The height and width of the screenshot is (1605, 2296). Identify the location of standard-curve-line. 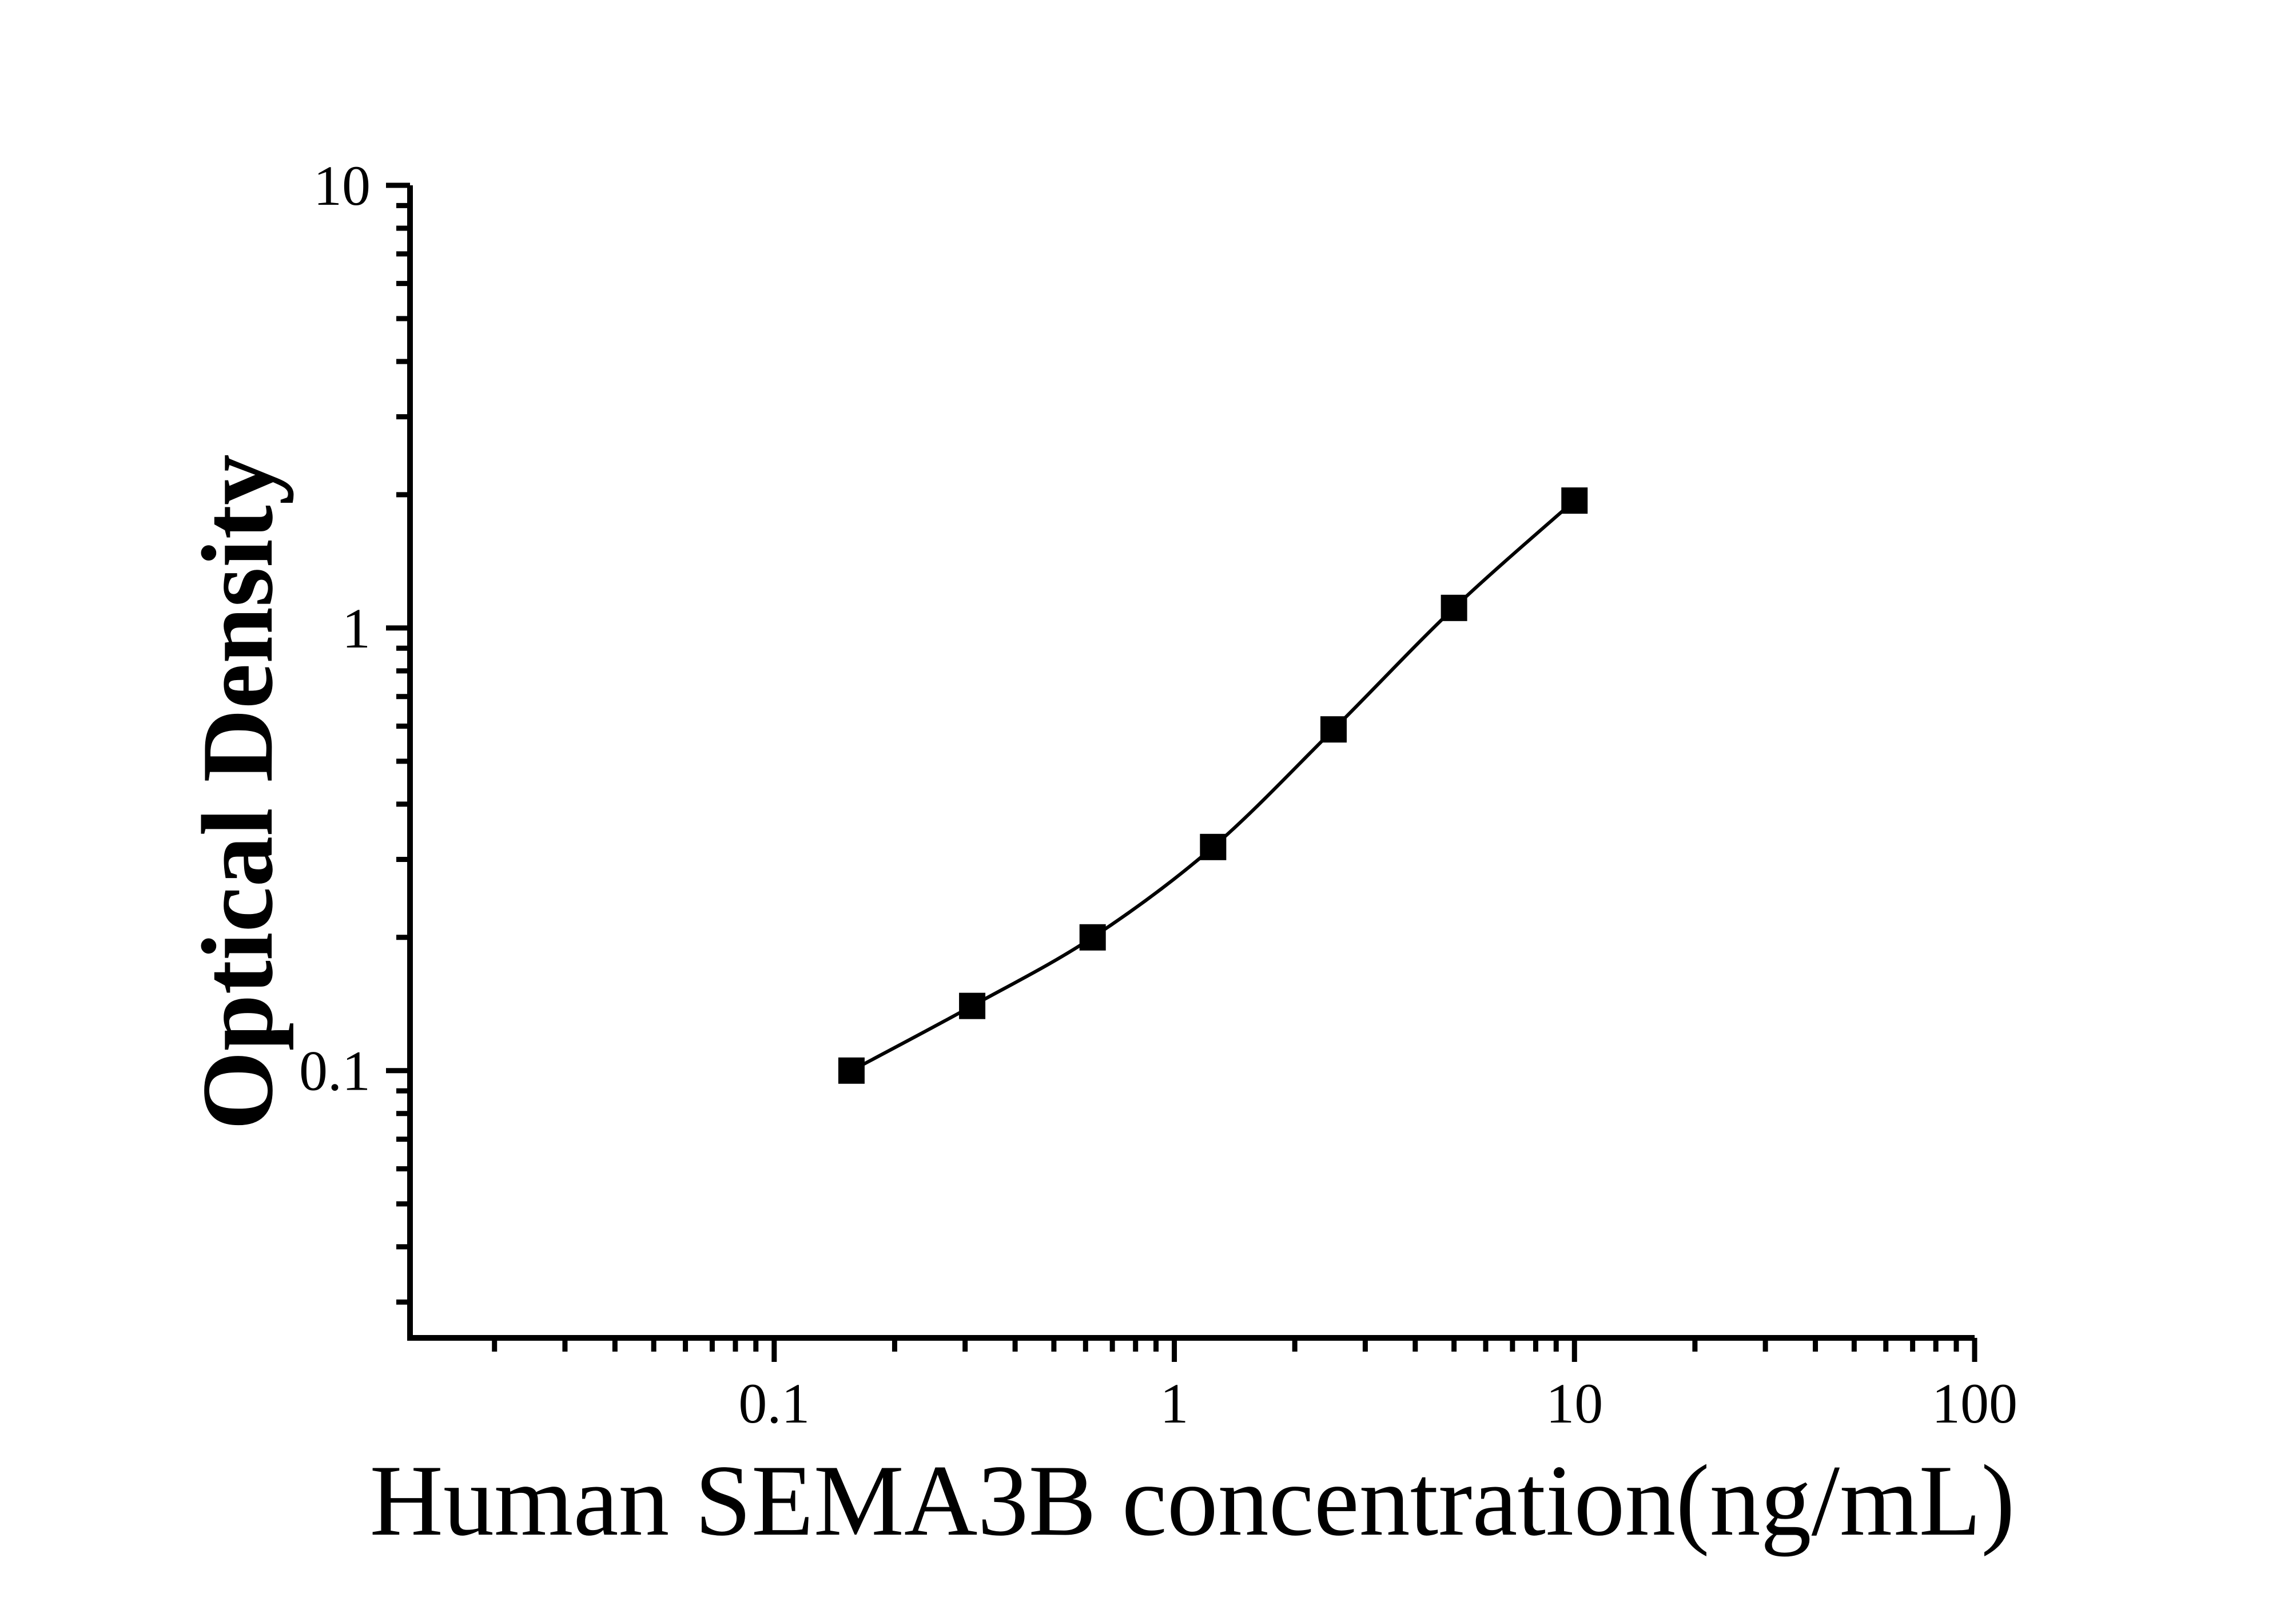
(1213, 785).